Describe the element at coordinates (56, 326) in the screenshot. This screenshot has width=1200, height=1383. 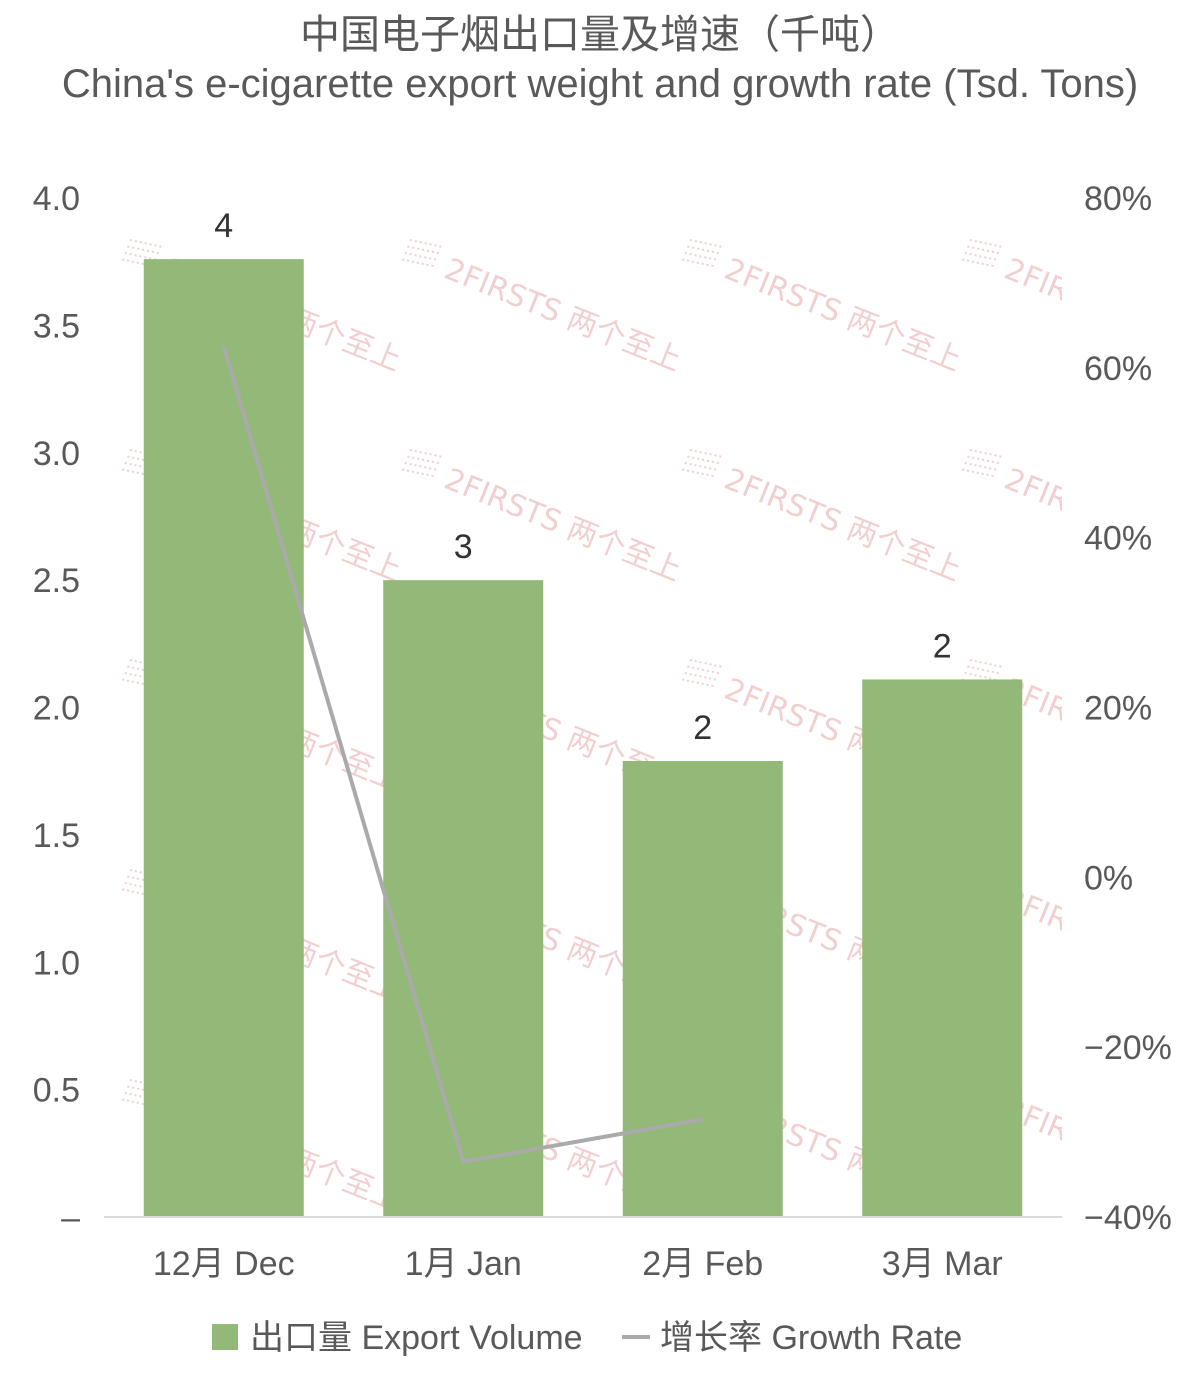
I see `left-tick-label: 3.5` at that location.